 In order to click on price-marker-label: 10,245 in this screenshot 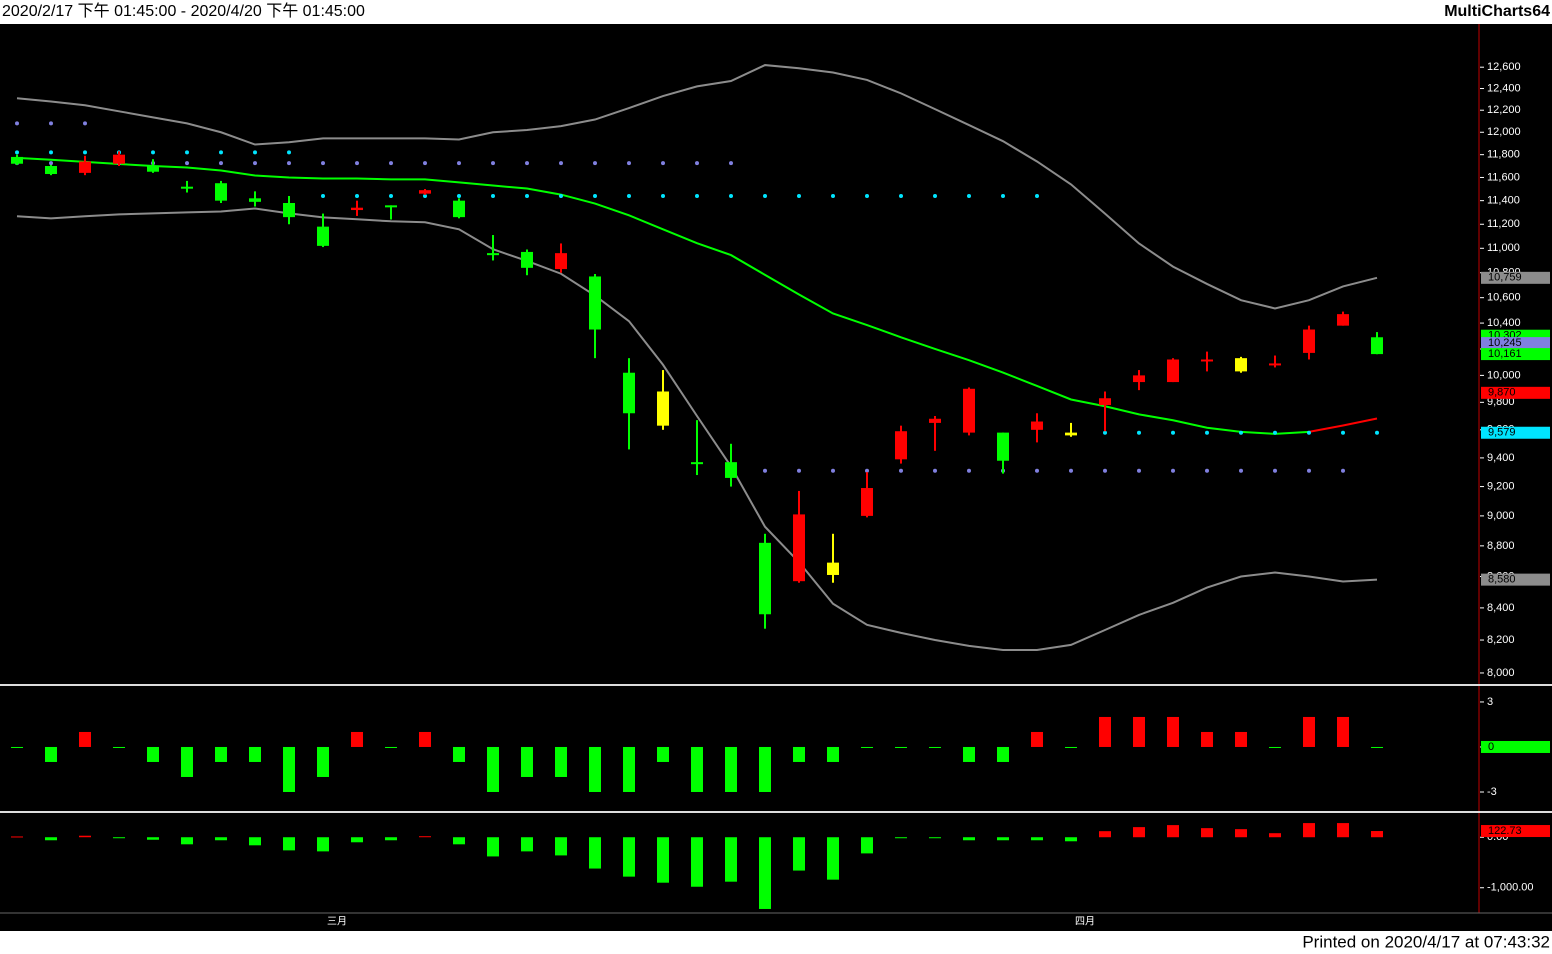, I will do `click(1505, 343)`.